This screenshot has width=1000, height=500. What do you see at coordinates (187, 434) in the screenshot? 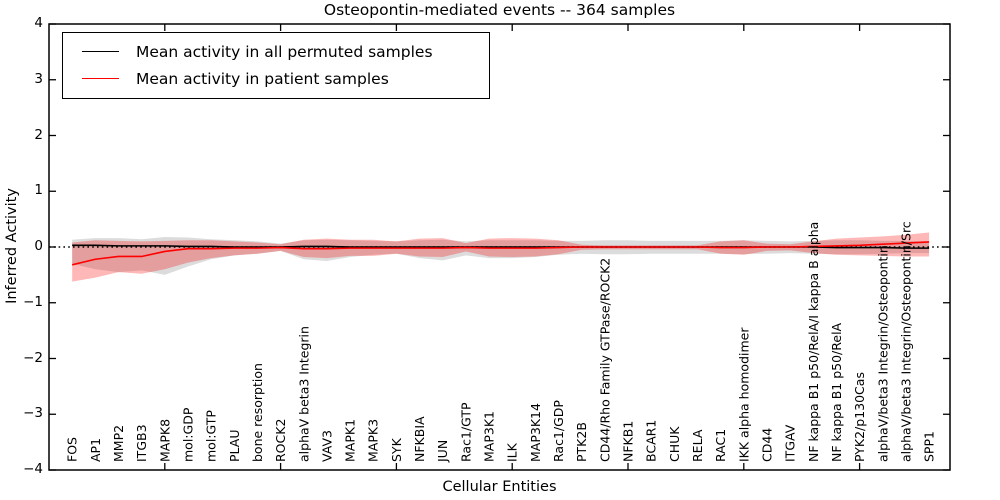
I see `x-category-label: mol:GDP` at bounding box center [187, 434].